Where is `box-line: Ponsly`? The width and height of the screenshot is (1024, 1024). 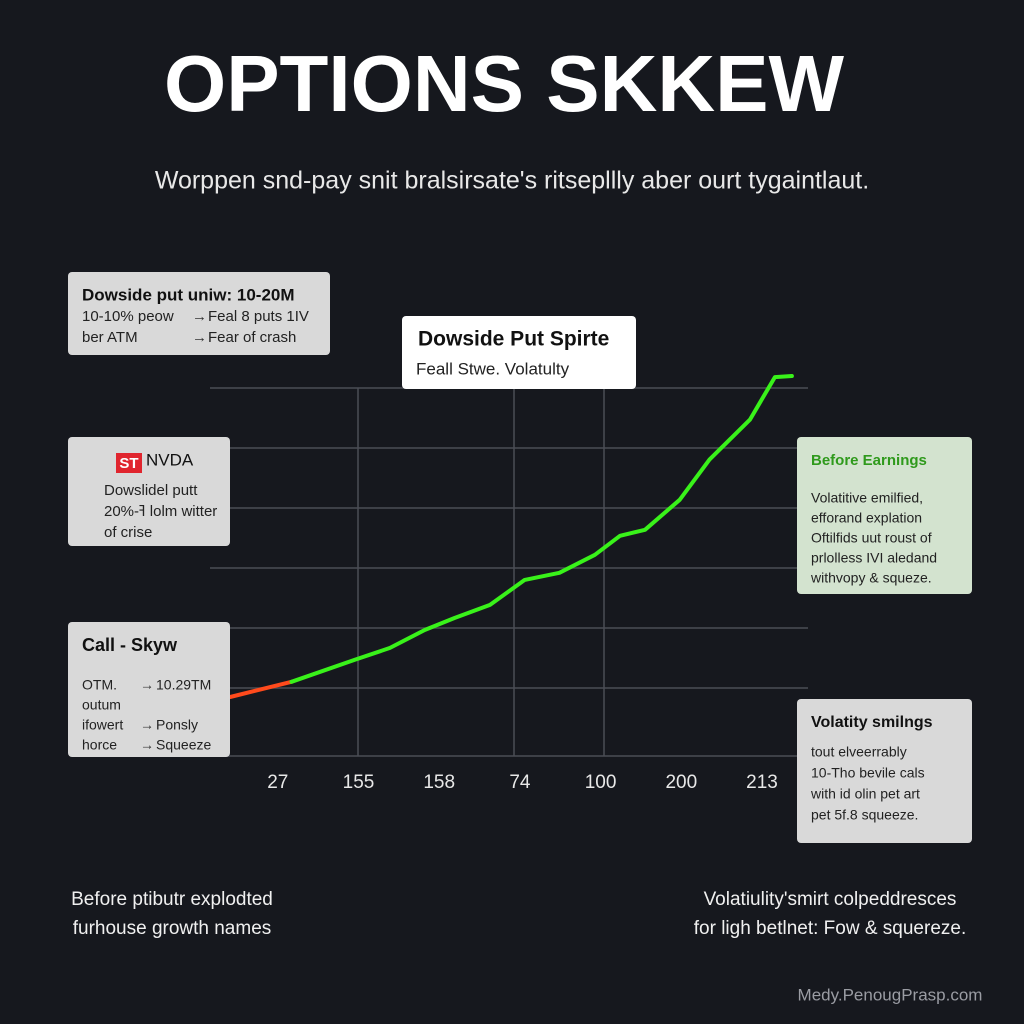 box-line: Ponsly is located at coordinates (177, 725).